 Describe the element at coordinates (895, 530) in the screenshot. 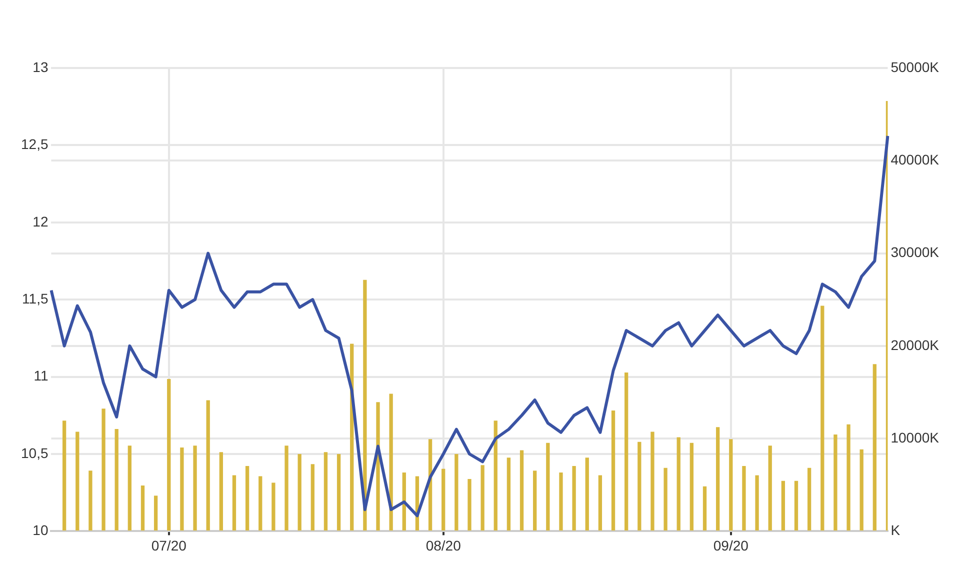

I see `y2-tick-label: K` at that location.